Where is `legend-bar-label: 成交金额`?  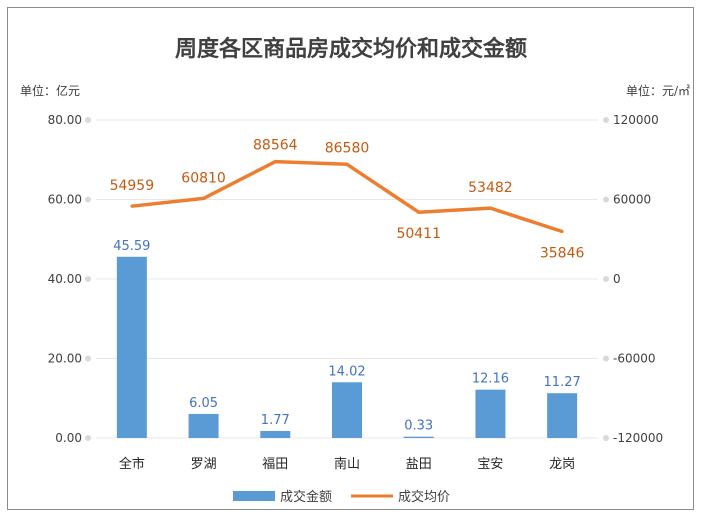
legend-bar-label: 成交金额 is located at coordinates (306, 497).